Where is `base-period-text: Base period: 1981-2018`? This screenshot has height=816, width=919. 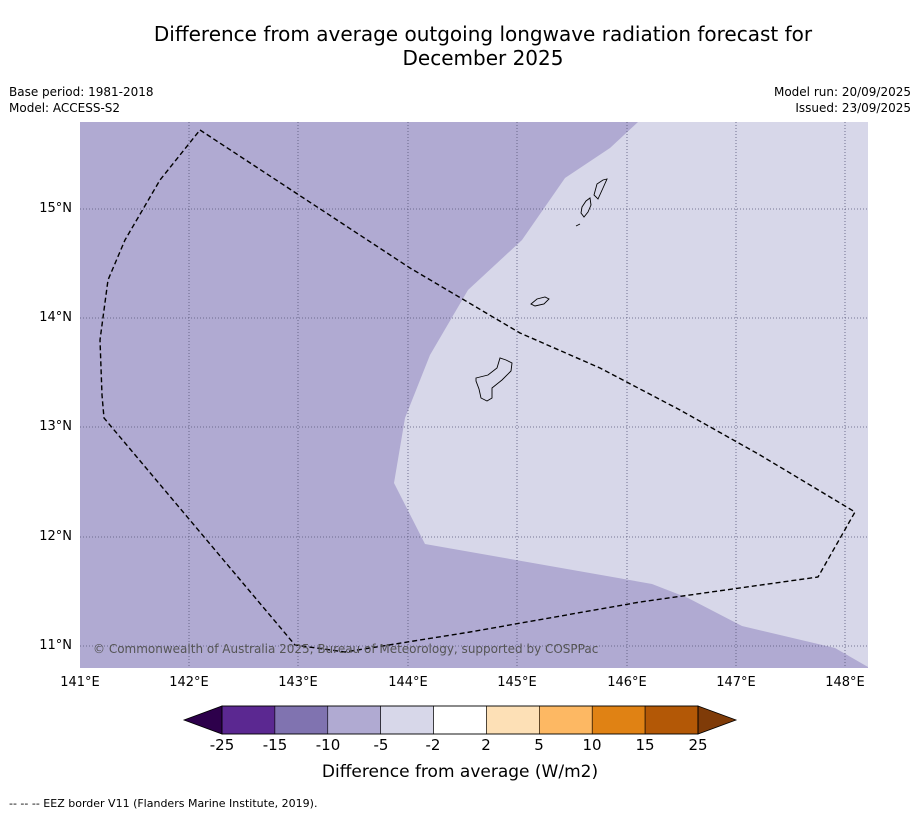 base-period-text: Base period: 1981-2018 is located at coordinates (81, 92).